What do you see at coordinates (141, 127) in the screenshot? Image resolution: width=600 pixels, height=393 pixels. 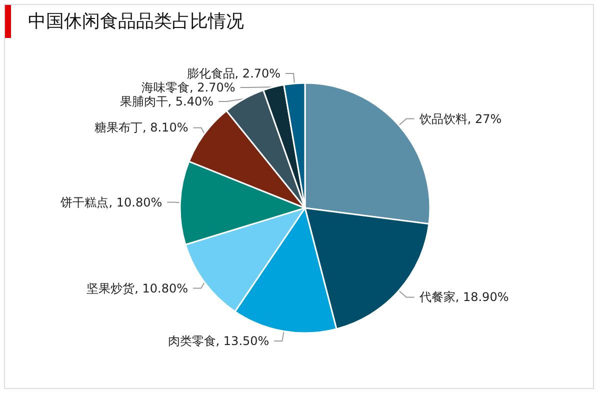 I see `slice-label: 糖果布丁, 8.10%` at bounding box center [141, 127].